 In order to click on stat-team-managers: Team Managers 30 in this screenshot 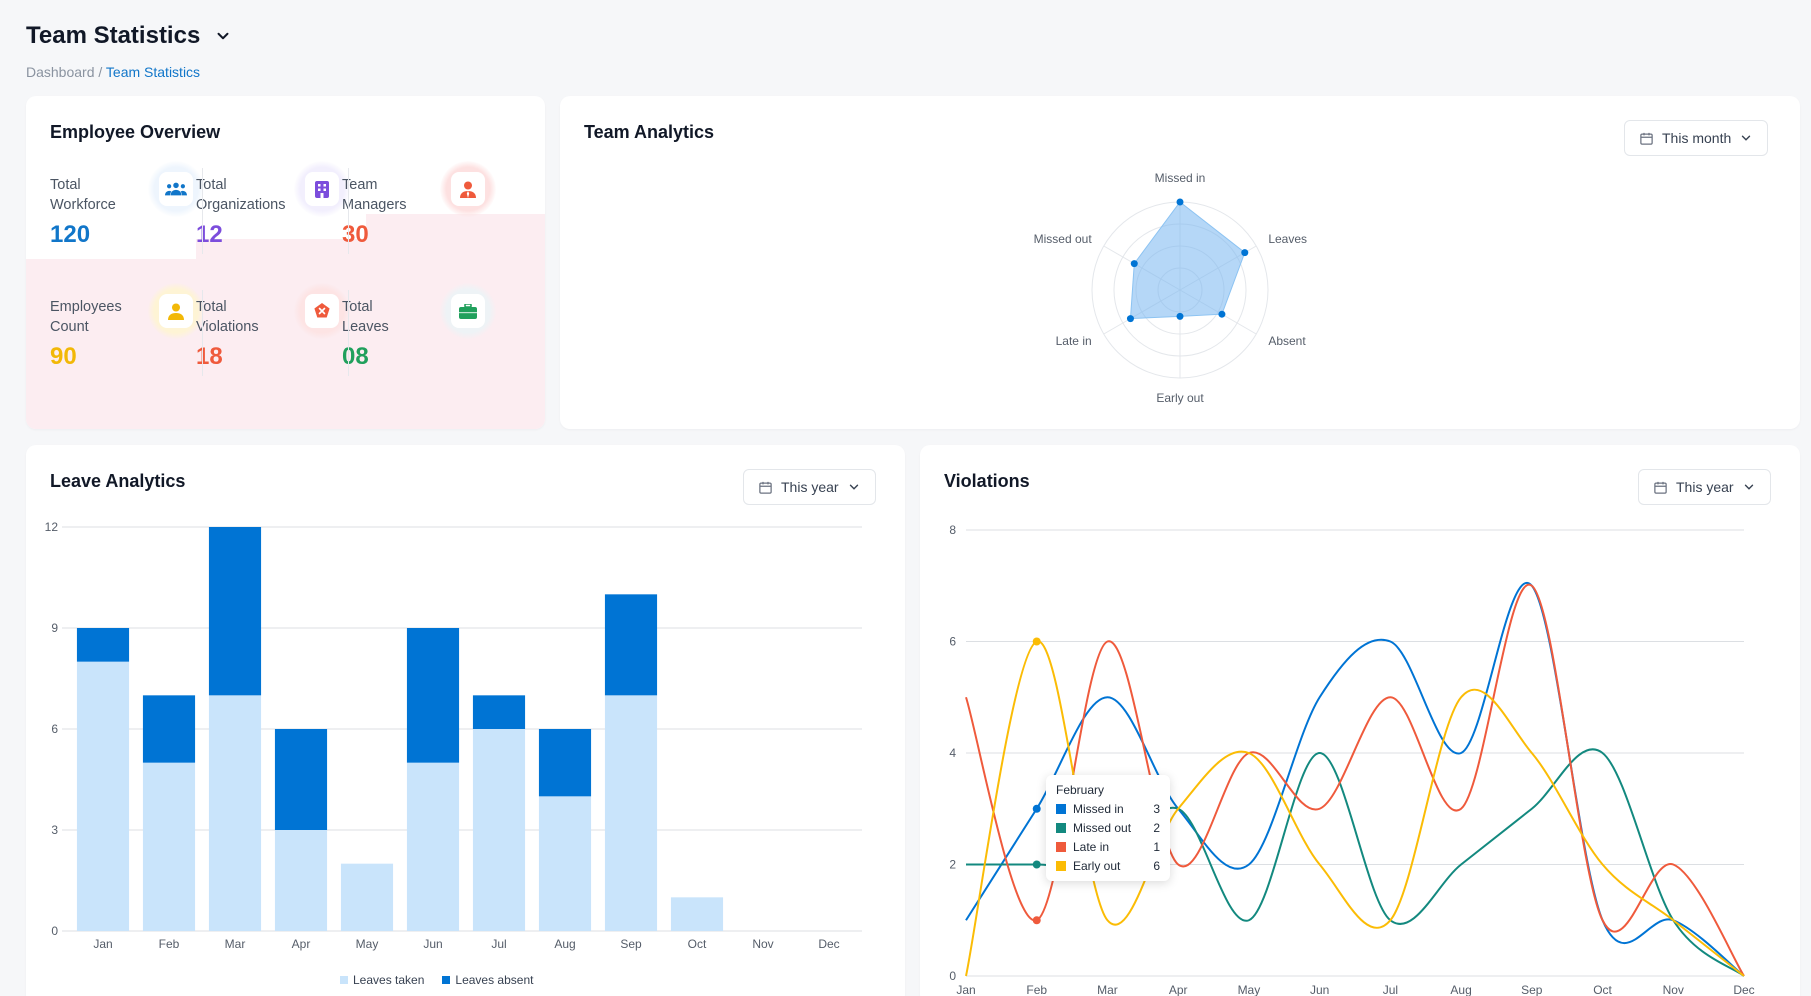, I will do `click(419, 213)`.